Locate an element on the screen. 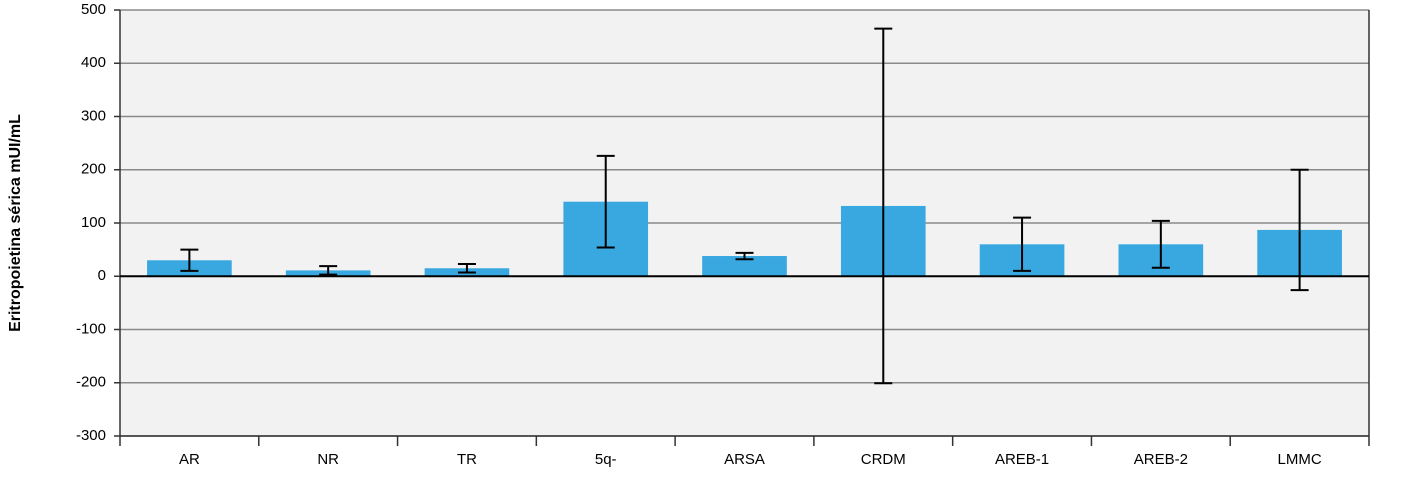 The image size is (1401, 484). x-tick-label: LMMC is located at coordinates (1300, 459).